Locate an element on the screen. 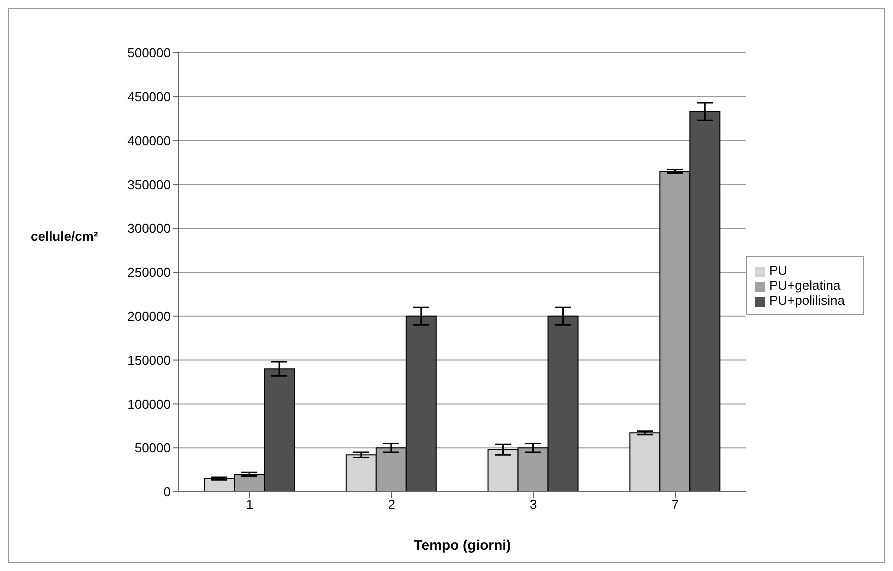 The width and height of the screenshot is (893, 571). y-tick-label: 100000 is located at coordinates (149, 404).